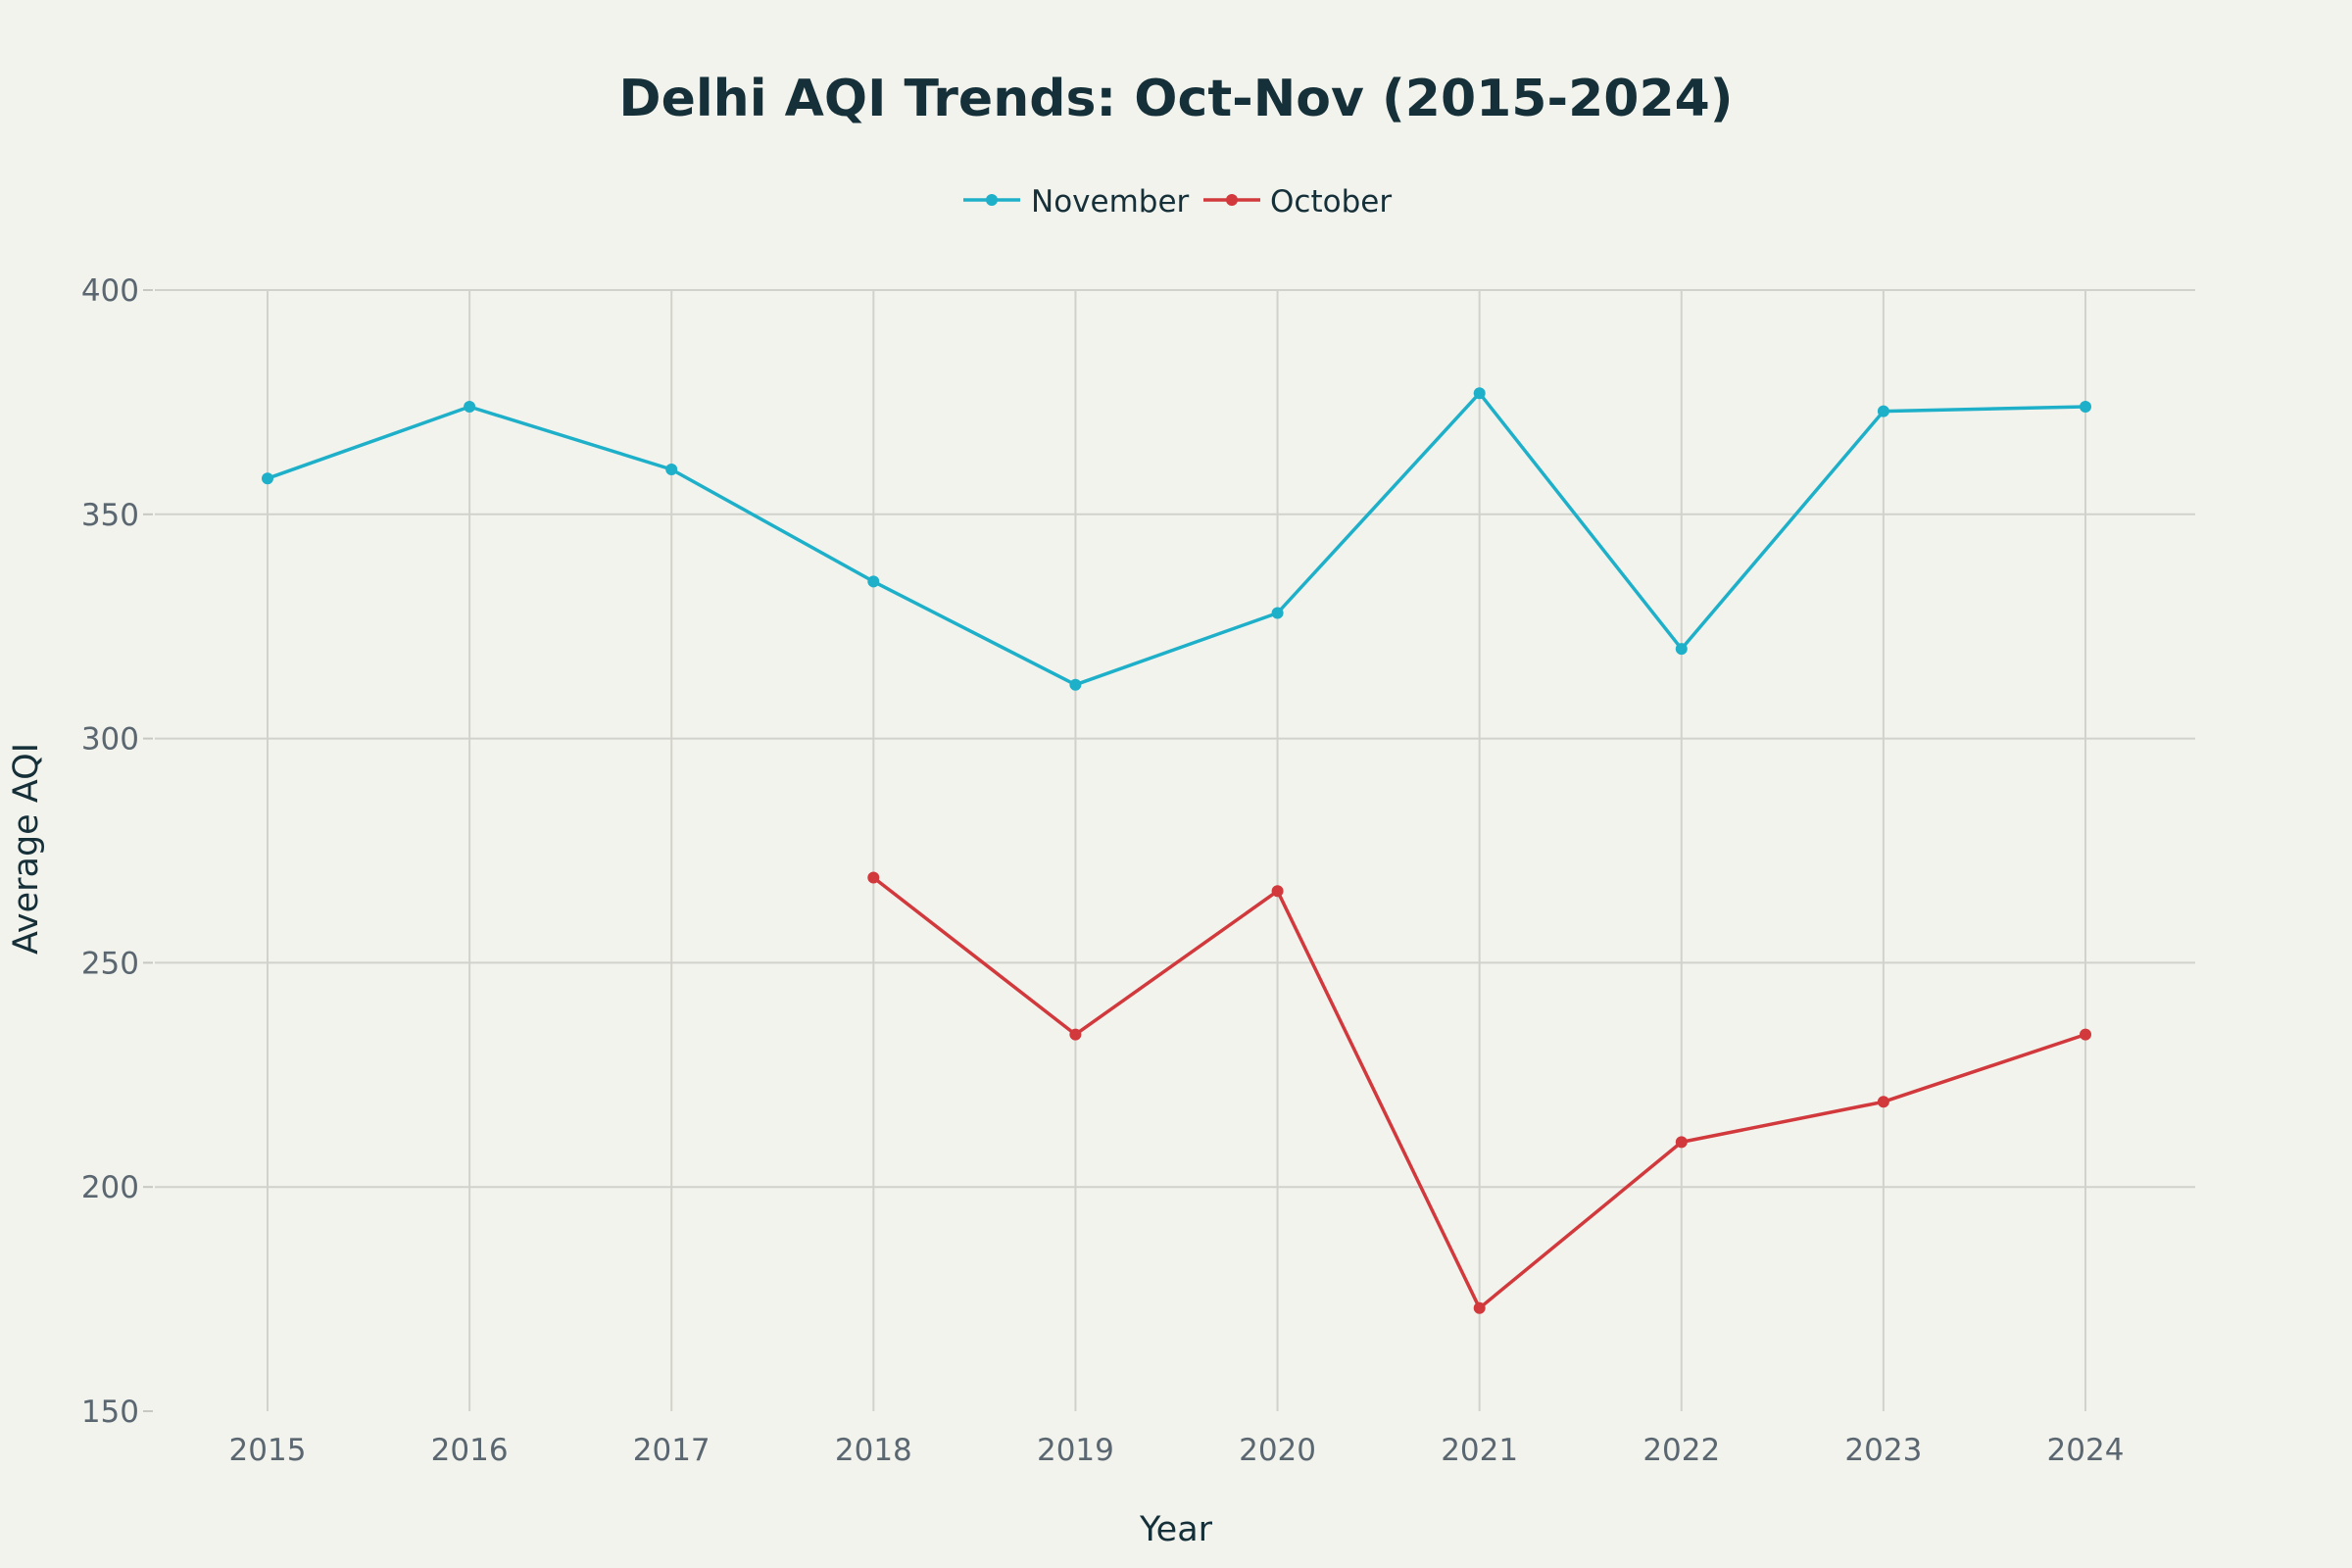  I want to click on x-axis-ticks: 2015 2016 2017 2018 2019 2020 2021 2022 2023 2024, so click(1177, 1450).